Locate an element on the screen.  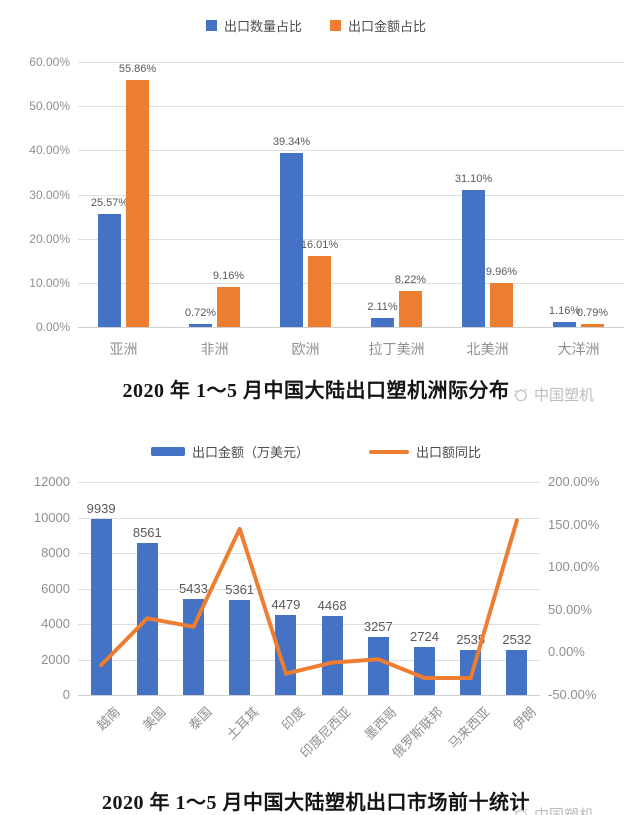
bar-value-label: 55.86% is located at coordinates (137, 69).